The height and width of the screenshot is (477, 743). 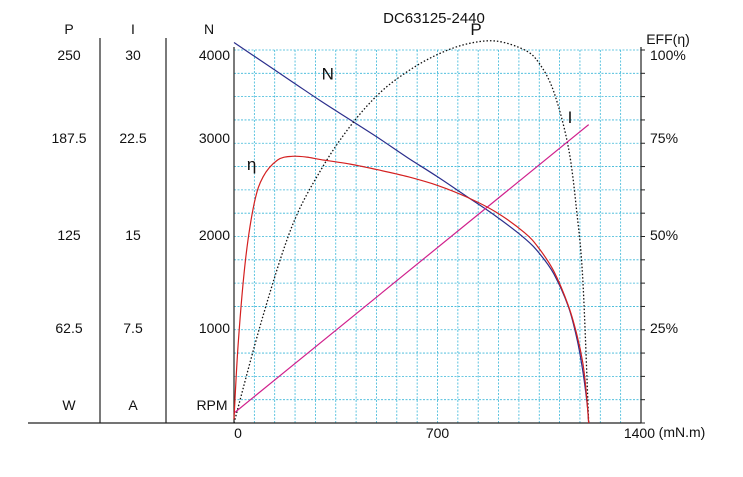 What do you see at coordinates (132, 138) in the screenshot?
I see `tick-label-i: 22.5` at bounding box center [132, 138].